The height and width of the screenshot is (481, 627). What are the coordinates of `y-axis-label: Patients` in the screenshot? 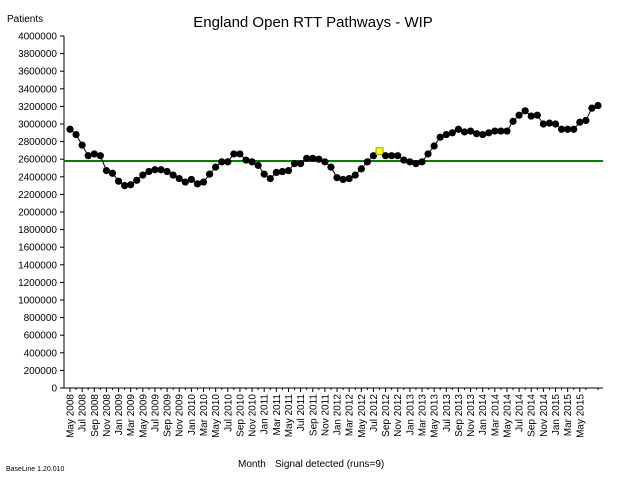 It's located at (25, 19).